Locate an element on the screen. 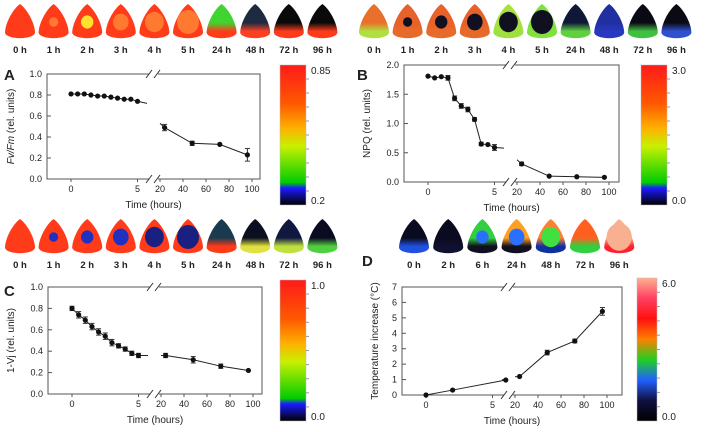  x-tick-label: 60 is located at coordinates (206, 189).